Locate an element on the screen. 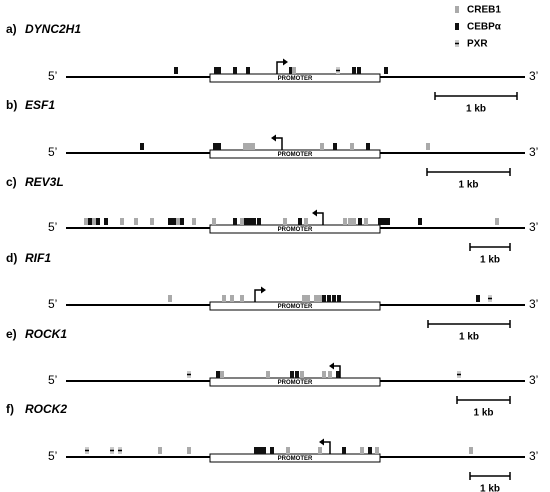  panel-label: e) is located at coordinates (11, 334).